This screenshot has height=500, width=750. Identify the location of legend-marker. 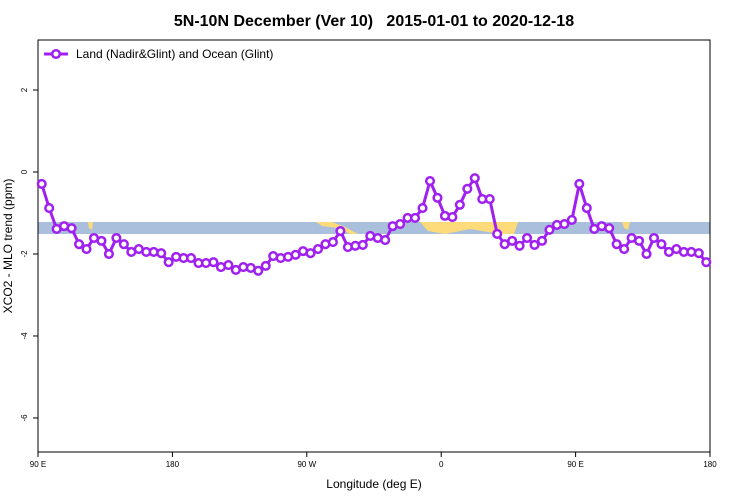
(56, 54).